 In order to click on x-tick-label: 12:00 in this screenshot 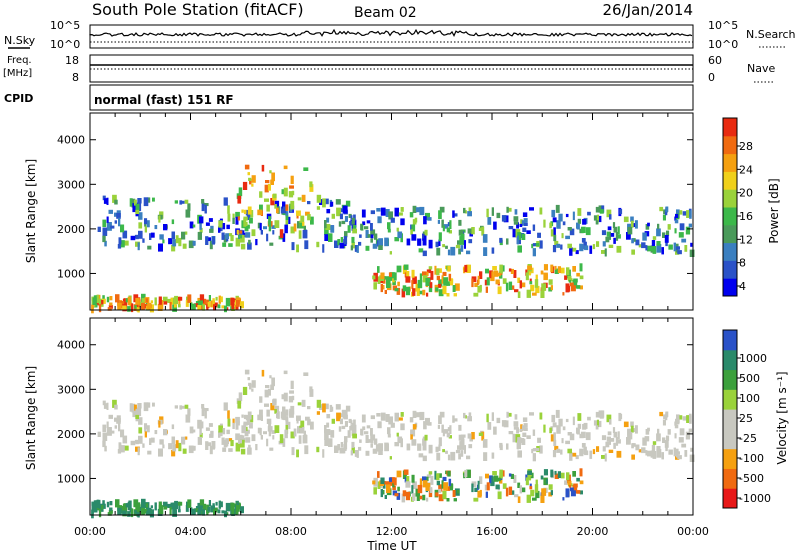, I will do `click(392, 531)`.